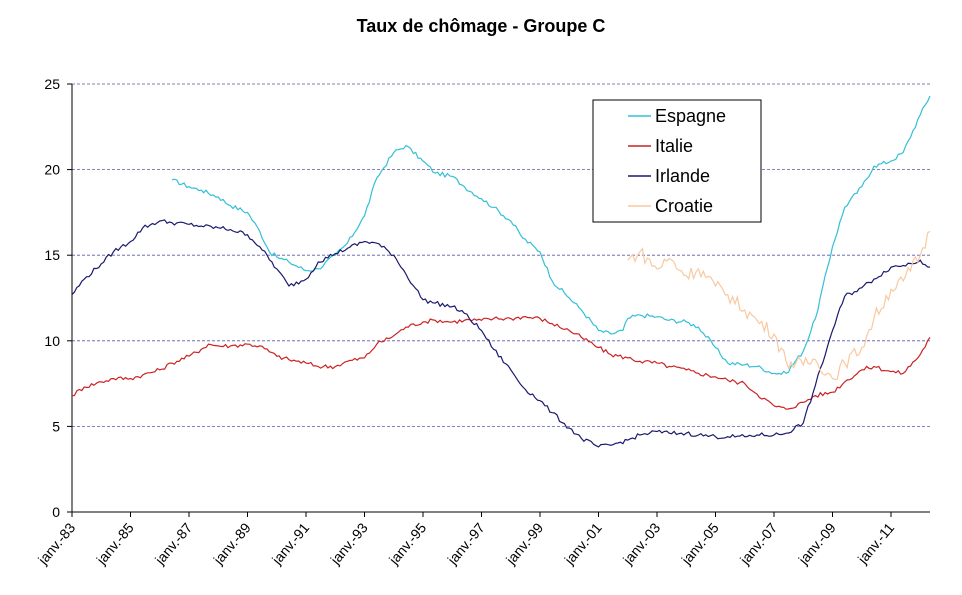 This screenshot has height=595, width=962. Describe the element at coordinates (779, 305) in the screenshot. I see `series-line-croatie` at that location.